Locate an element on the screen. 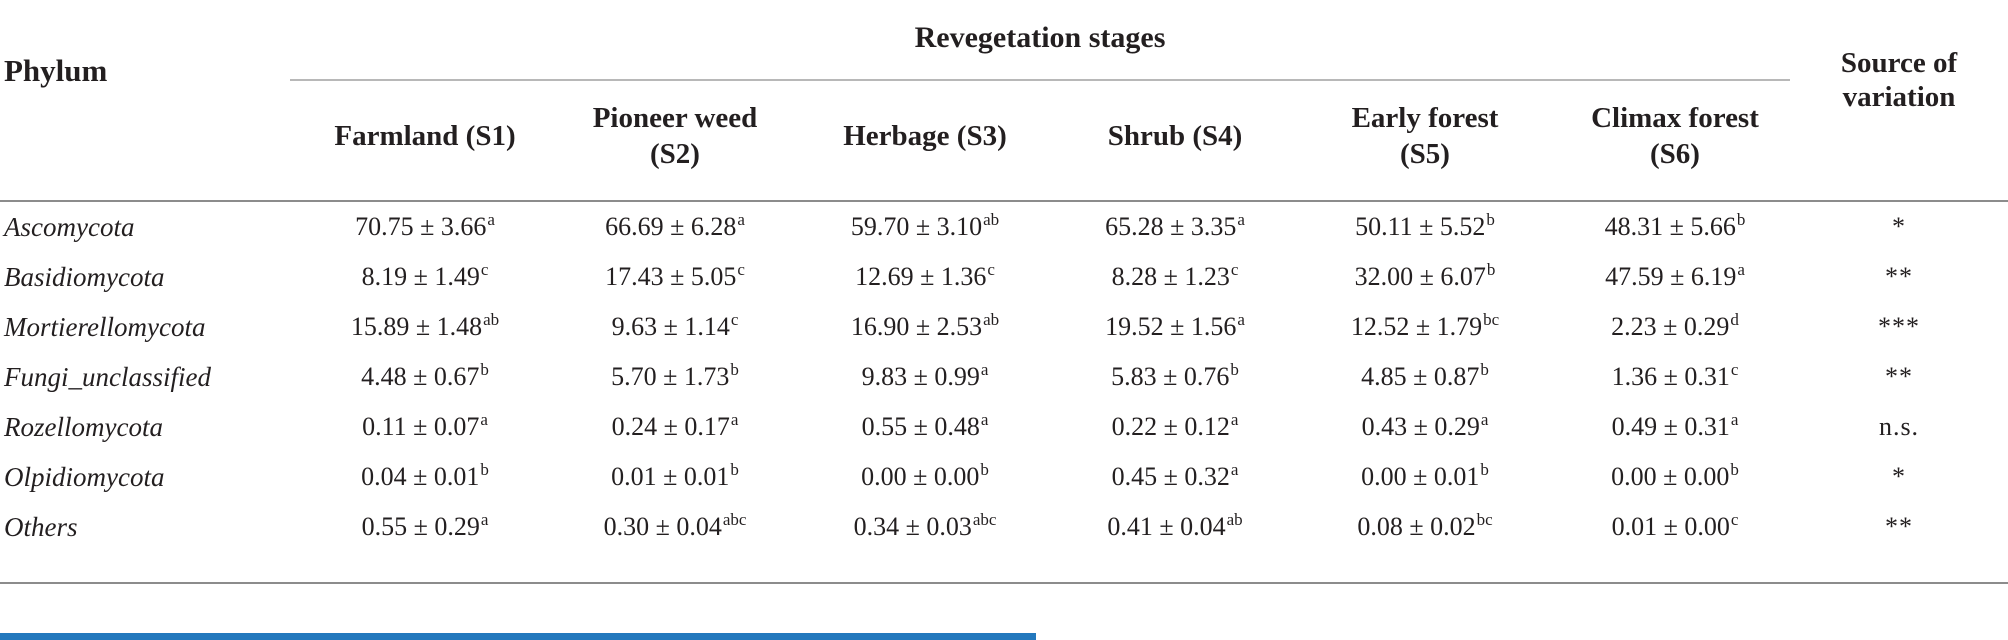  phylum-name: Ascomycota is located at coordinates (69, 226).